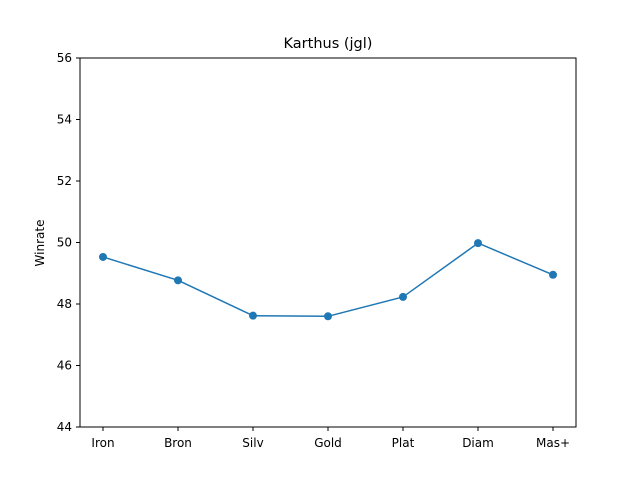 This screenshot has height=480, width=640. I want to click on chart-title: Karthus (jgl), so click(328, 44).